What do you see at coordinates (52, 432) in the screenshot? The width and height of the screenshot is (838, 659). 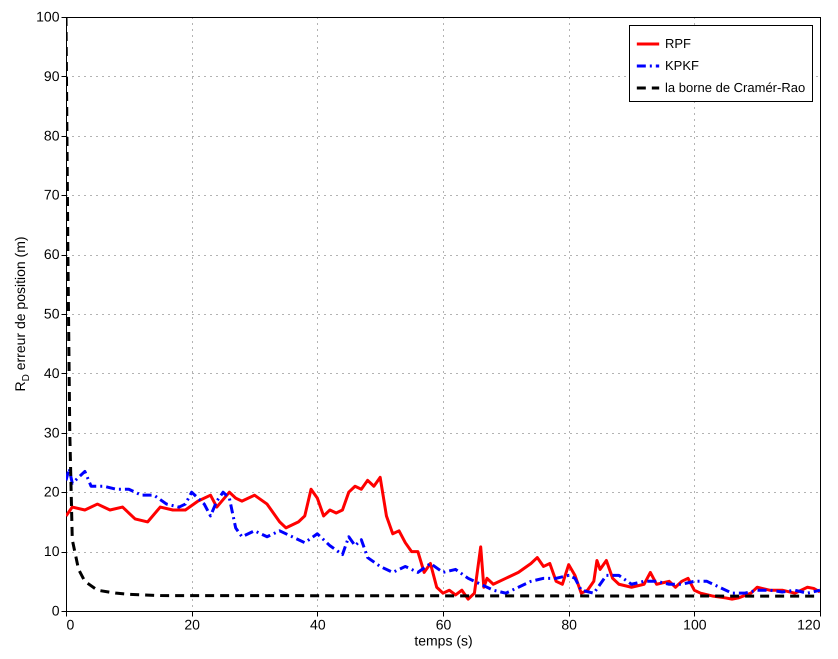 I see `y-tick-label: 30` at bounding box center [52, 432].